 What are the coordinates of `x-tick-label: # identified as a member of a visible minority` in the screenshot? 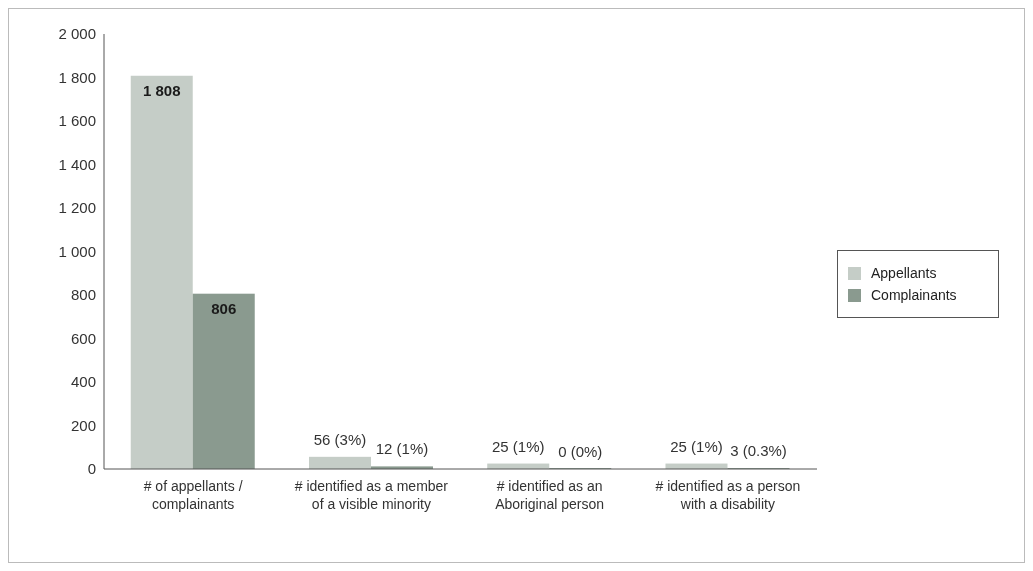 It's located at (371, 495).